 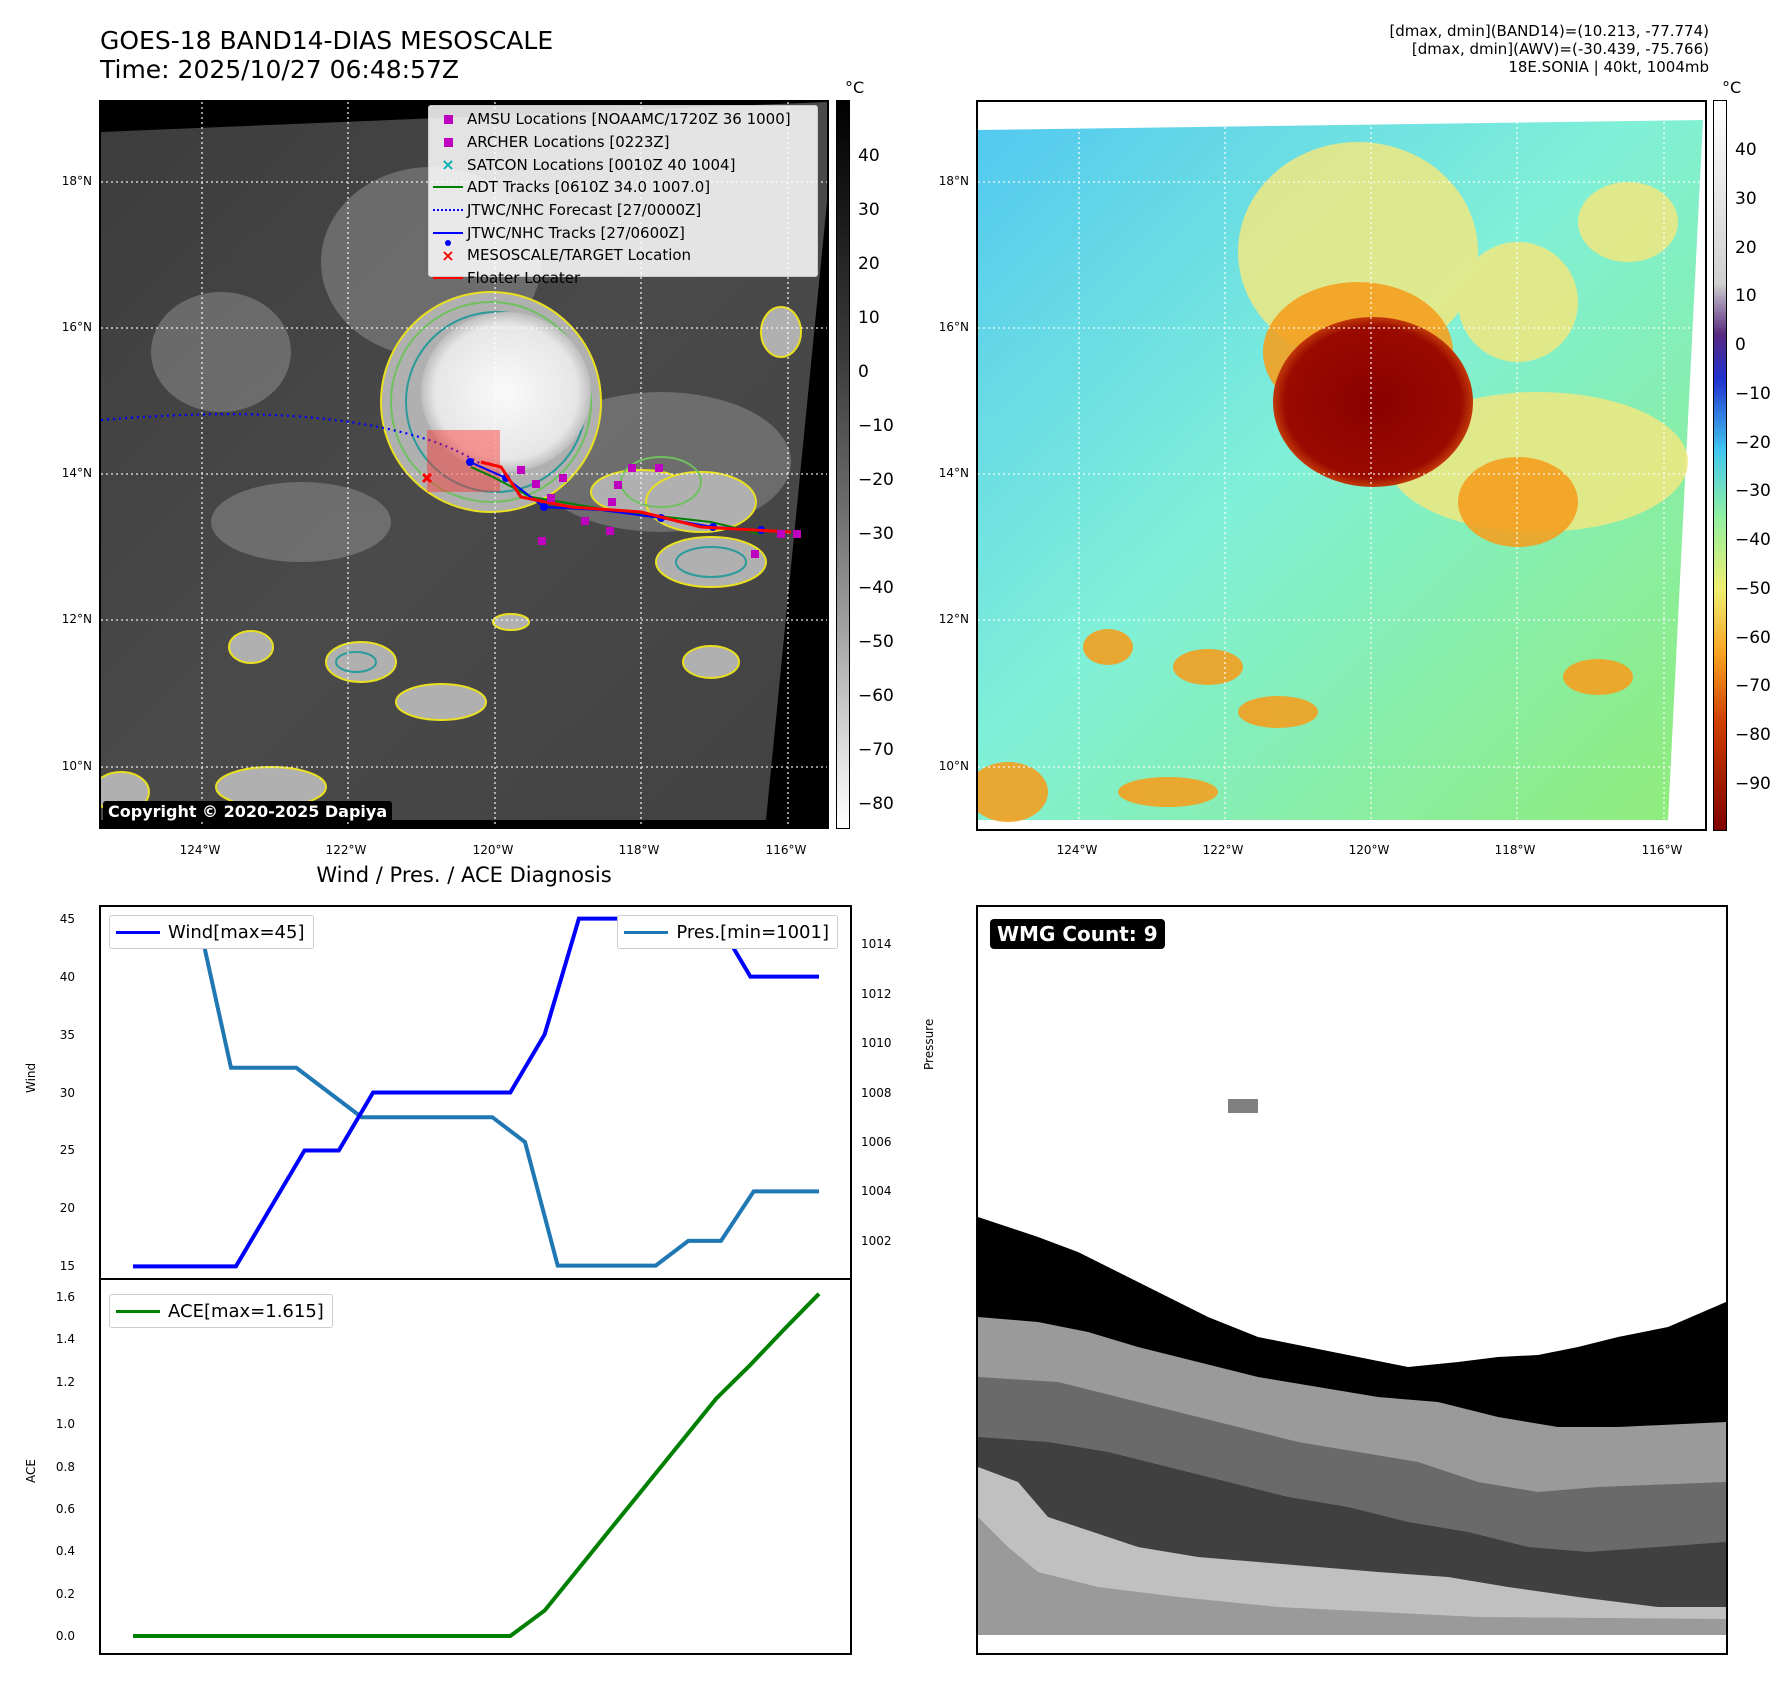 What do you see at coordinates (211, 932) in the screenshot?
I see `wind-legend: Wind[max=45]` at bounding box center [211, 932].